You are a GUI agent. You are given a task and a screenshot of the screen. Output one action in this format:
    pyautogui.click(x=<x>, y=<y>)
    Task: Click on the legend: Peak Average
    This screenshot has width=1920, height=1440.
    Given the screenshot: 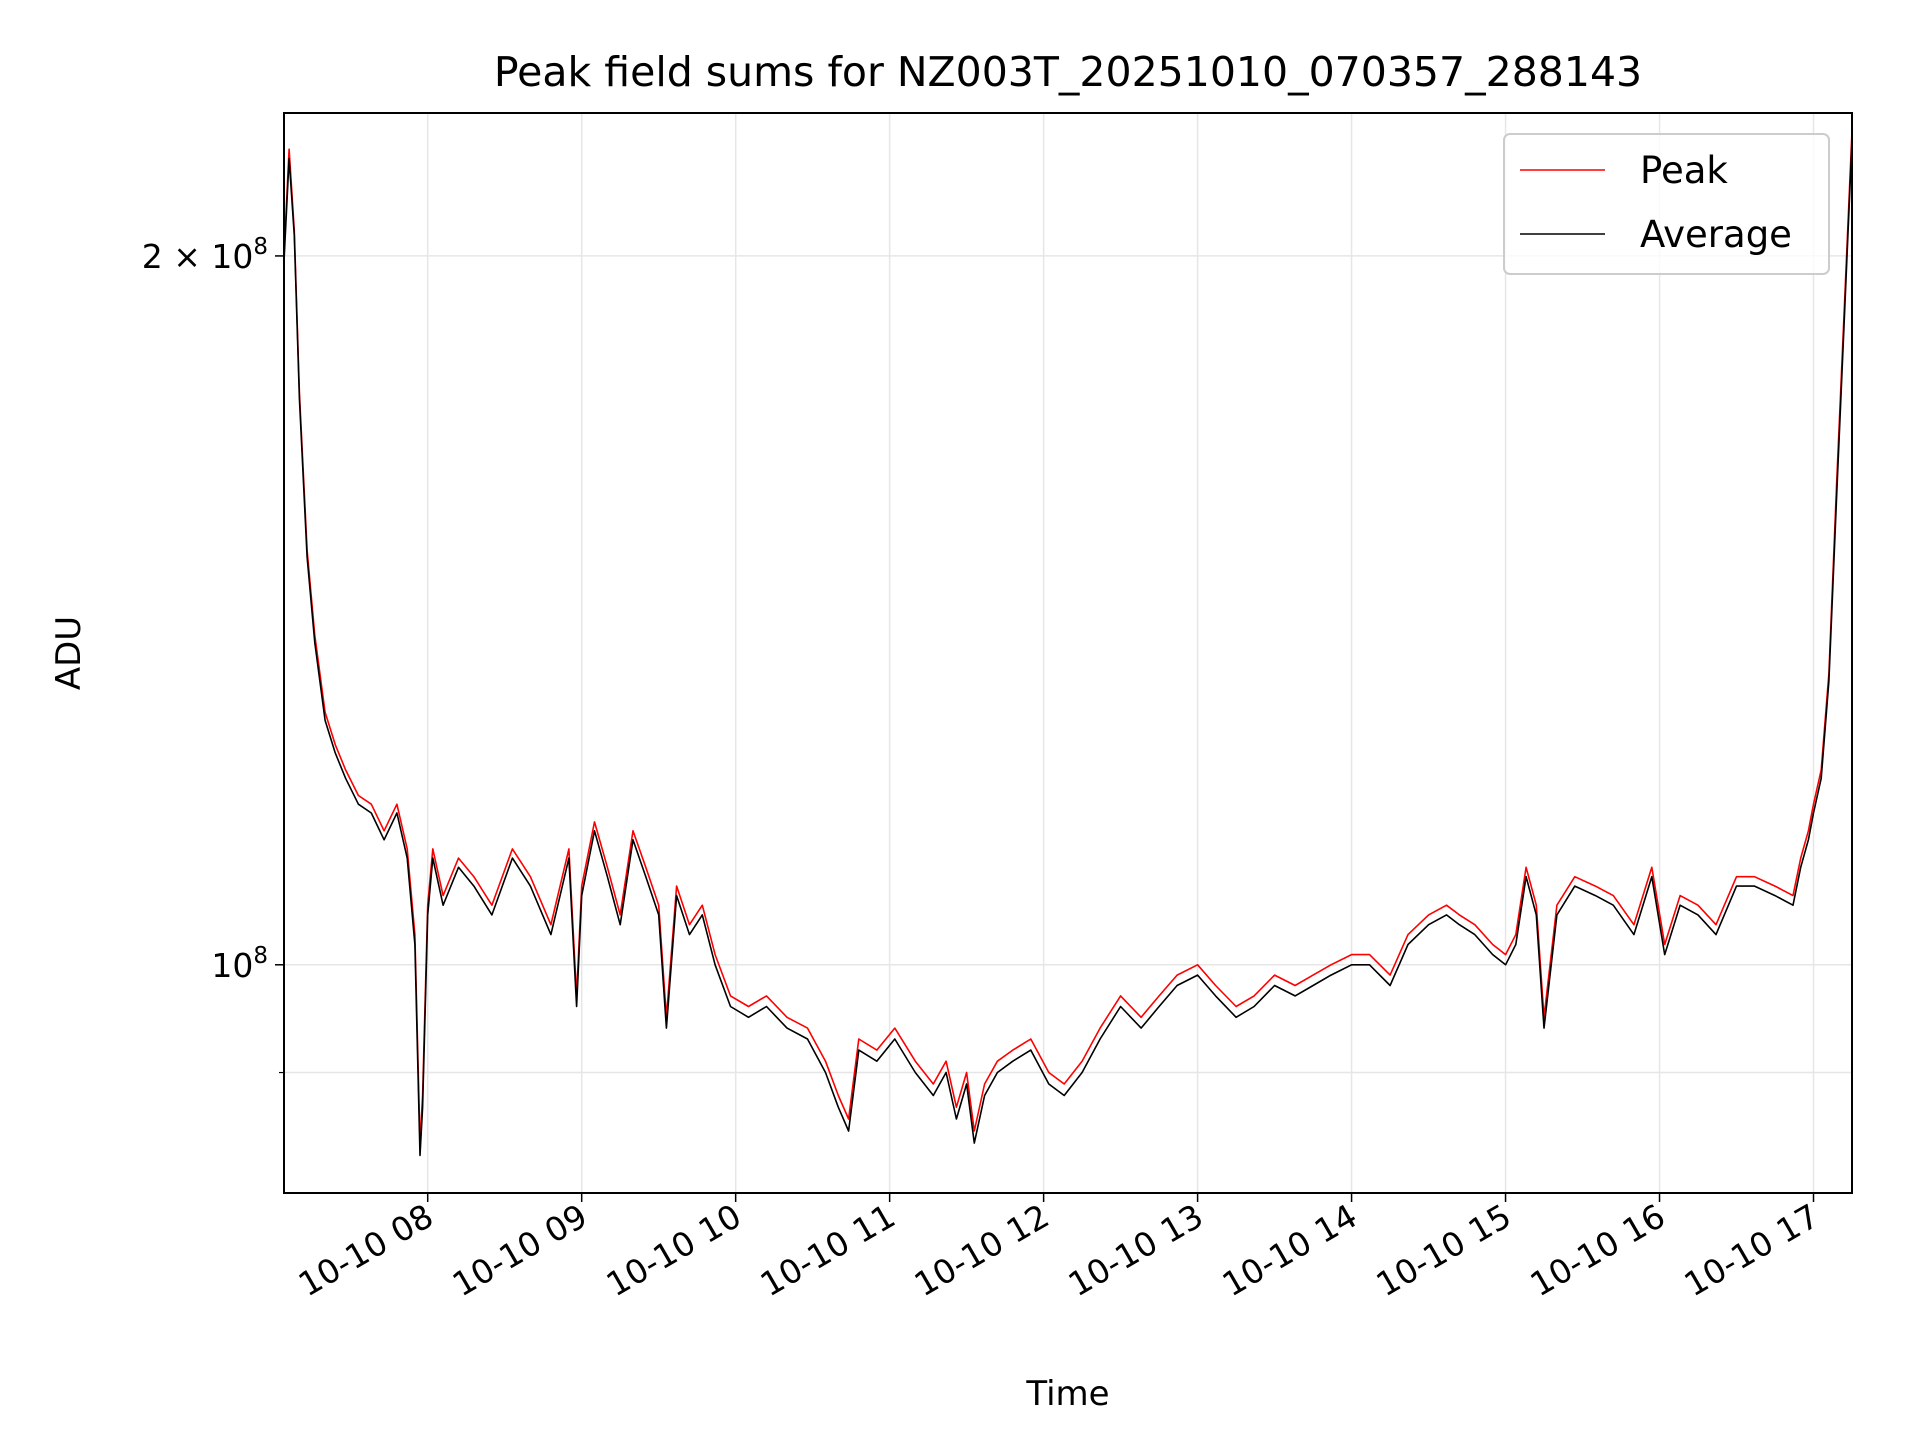 What is the action you would take?
    pyautogui.click(x=1666, y=204)
    